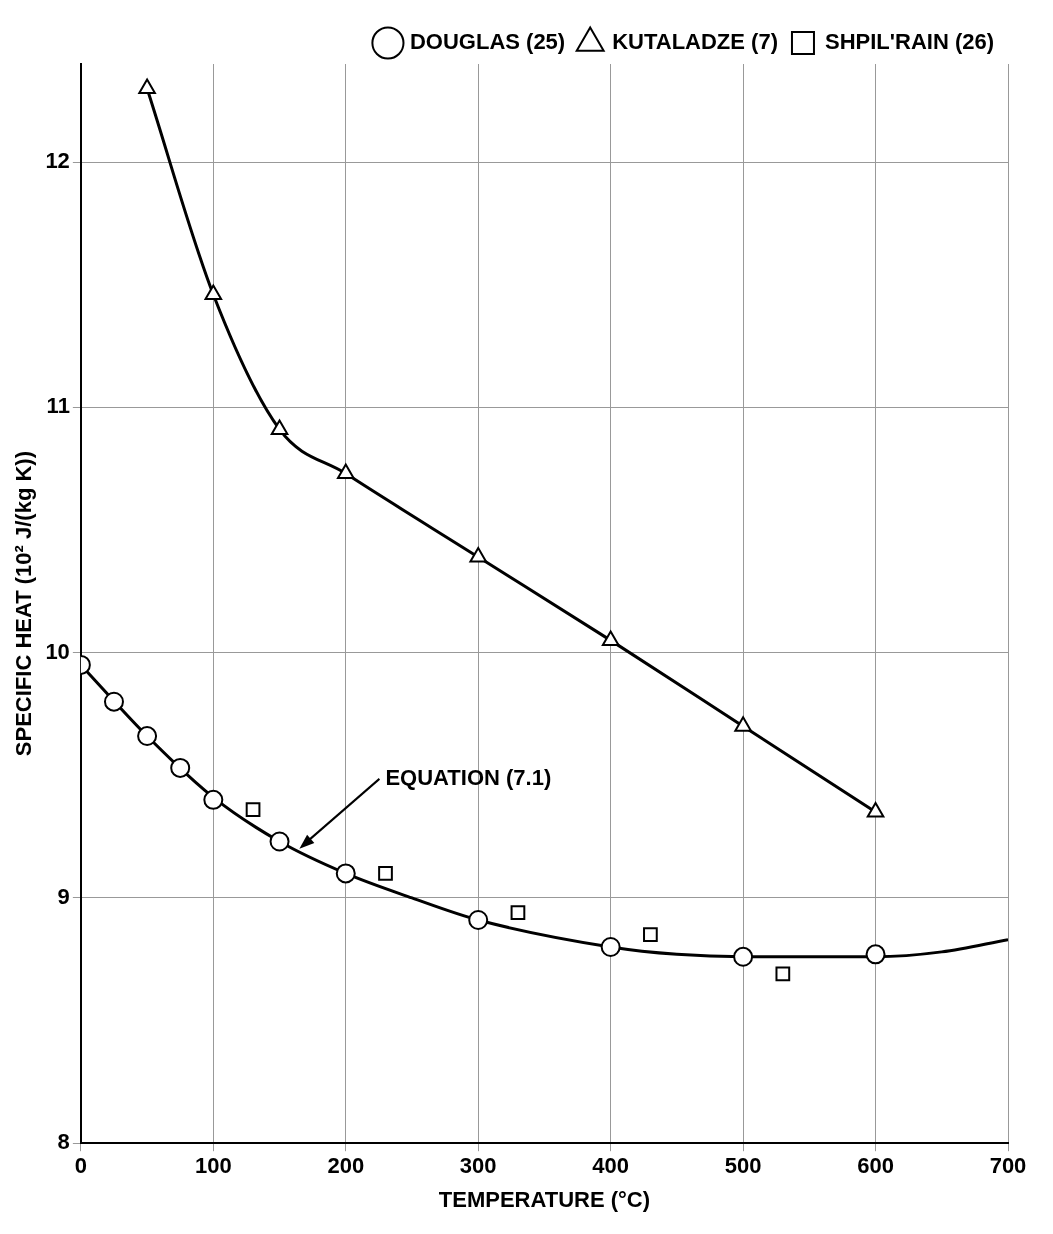 The height and width of the screenshot is (1234, 1053). Describe the element at coordinates (57, 161) in the screenshot. I see `y-tick-label: 12` at that location.